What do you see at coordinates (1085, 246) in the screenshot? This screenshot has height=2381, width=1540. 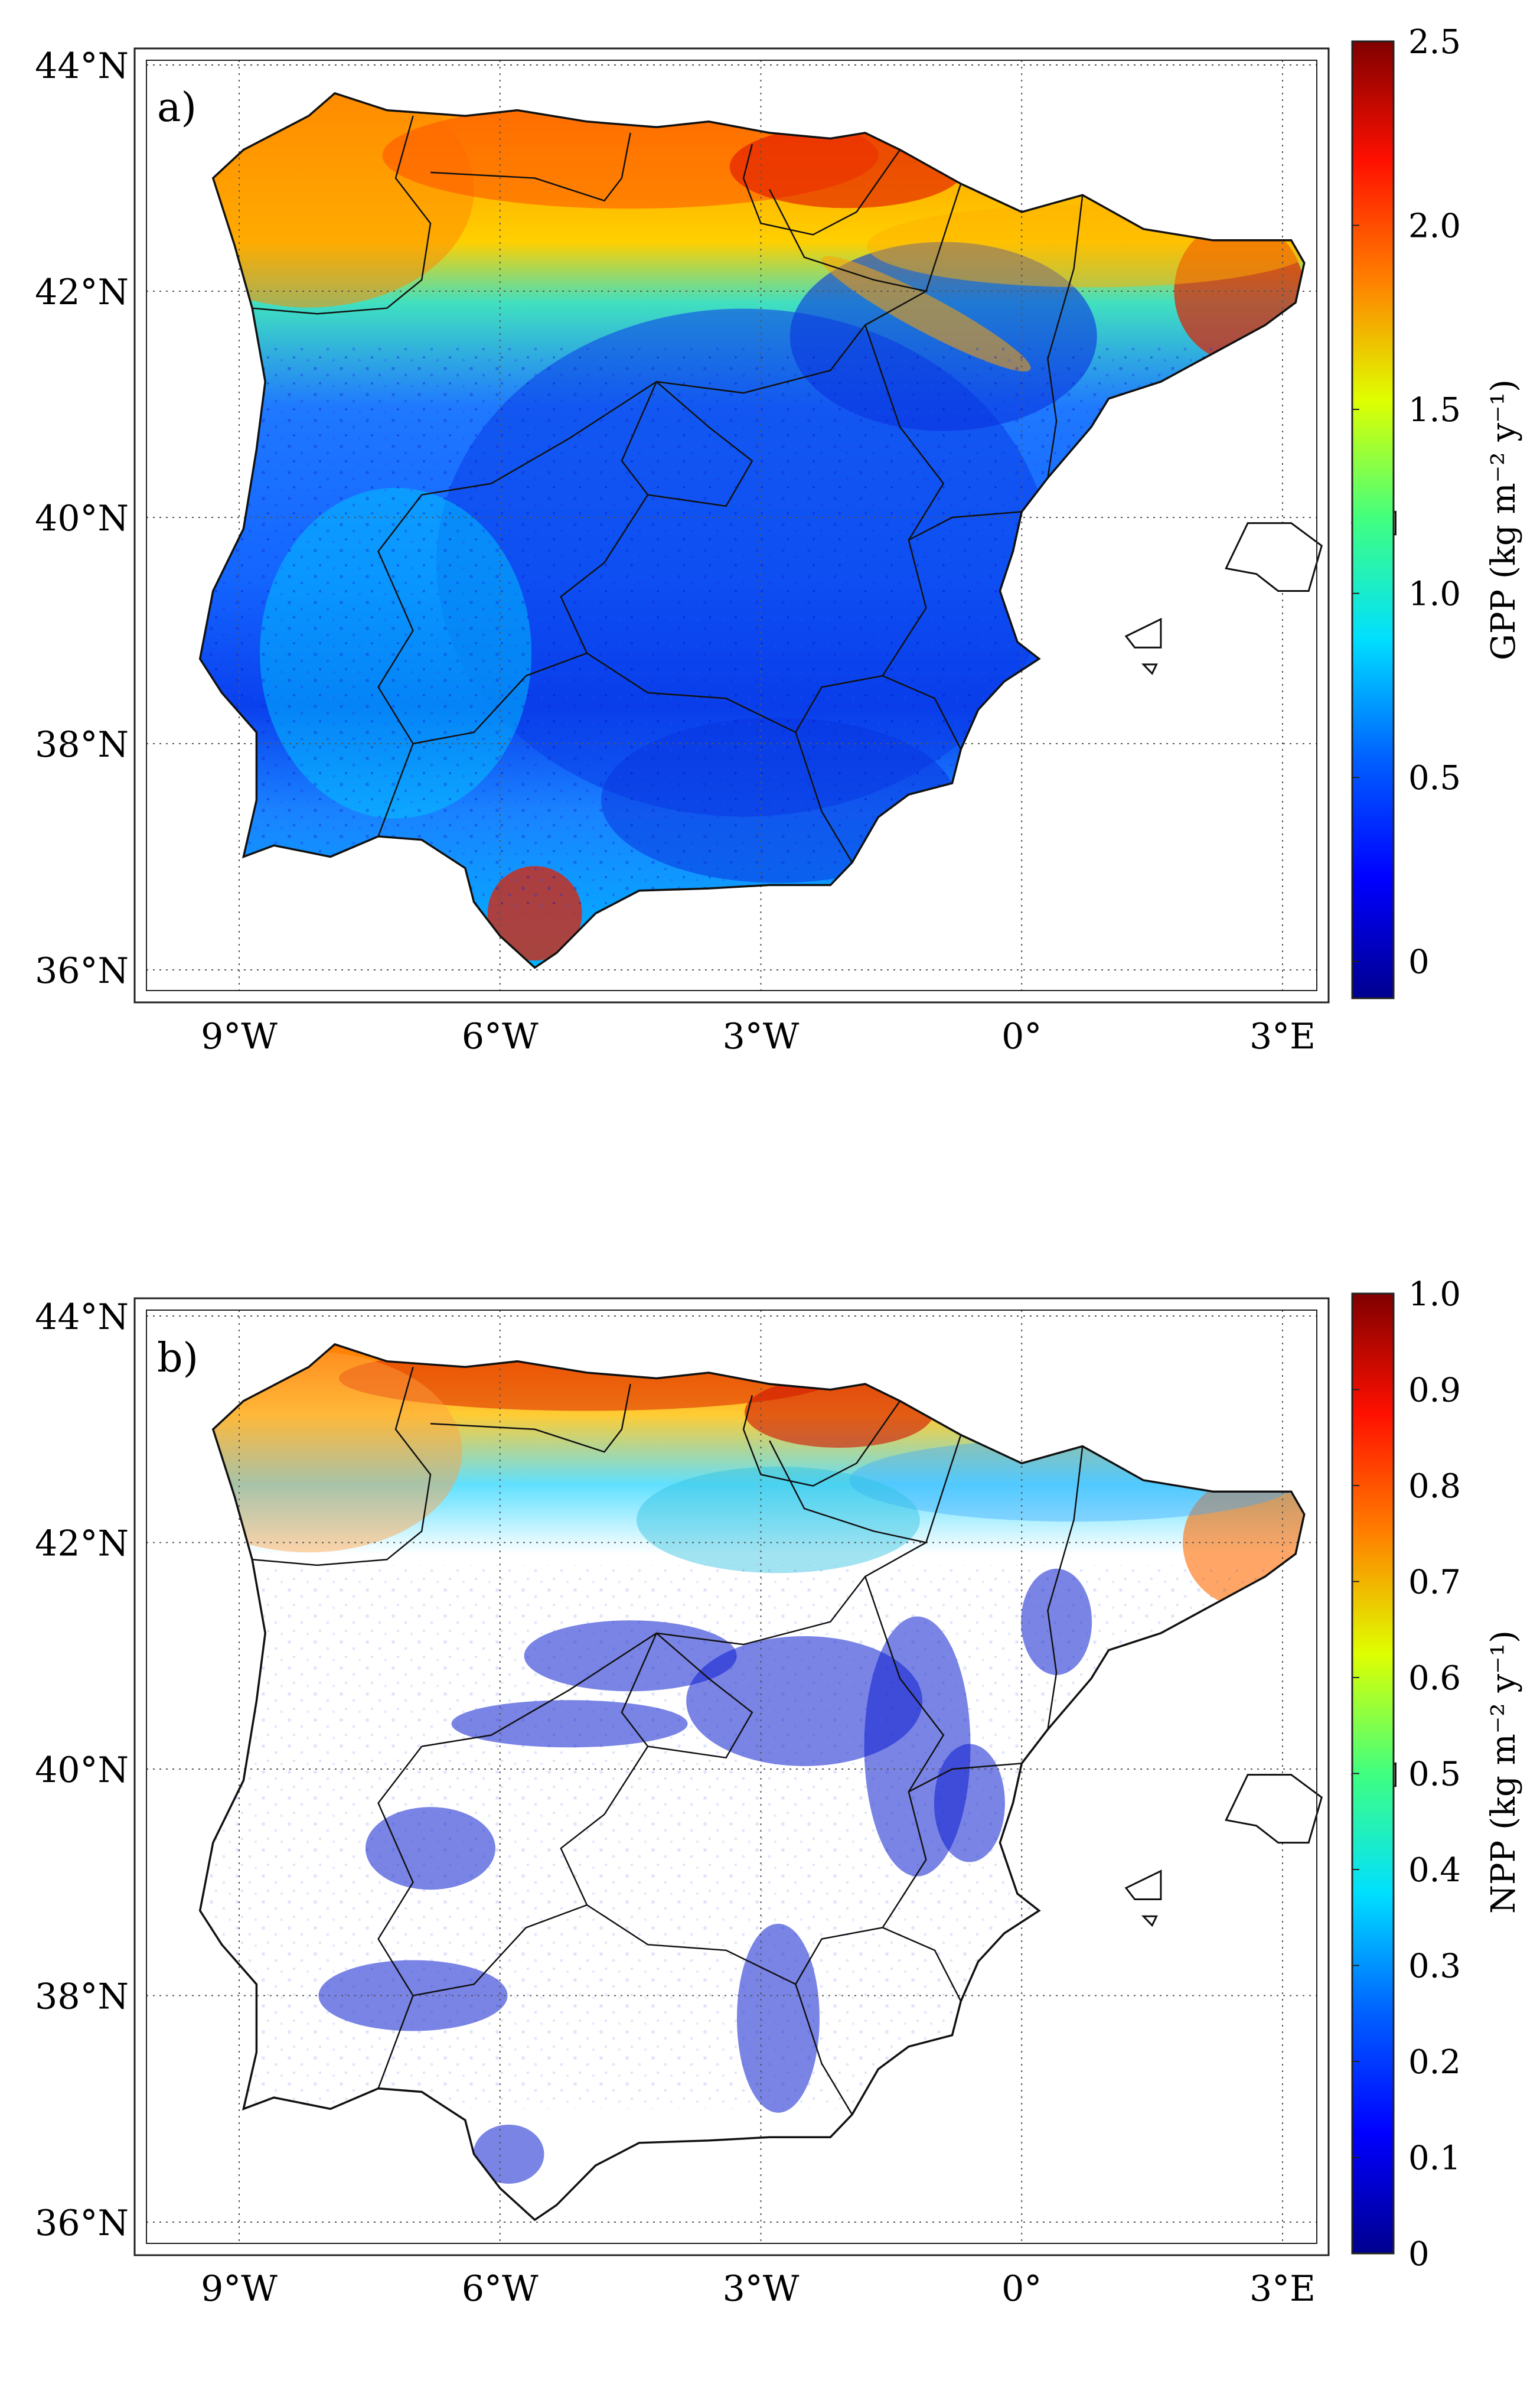 I see `gpp-pyrenees-mid` at bounding box center [1085, 246].